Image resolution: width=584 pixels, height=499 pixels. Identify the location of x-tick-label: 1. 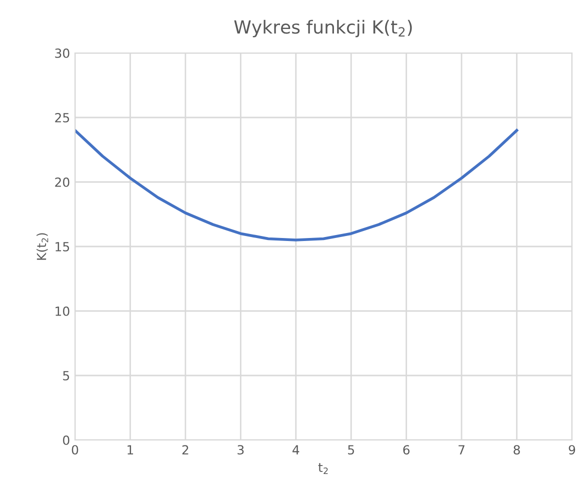
(131, 449).